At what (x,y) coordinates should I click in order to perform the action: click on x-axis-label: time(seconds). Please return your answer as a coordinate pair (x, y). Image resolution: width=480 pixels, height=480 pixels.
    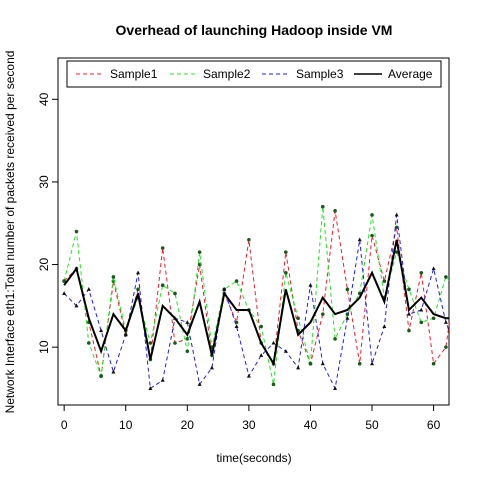
    Looking at the image, I should click on (253, 458).